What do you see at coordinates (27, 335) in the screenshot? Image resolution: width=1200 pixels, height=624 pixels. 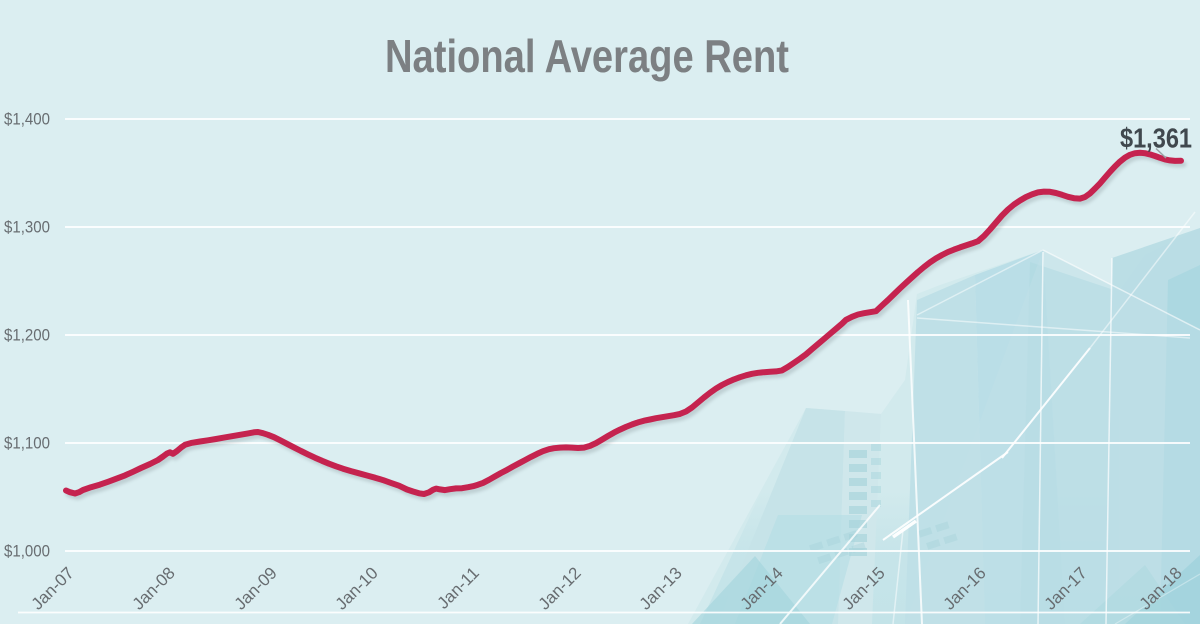 I see `svg-text: $1,200` at bounding box center [27, 335].